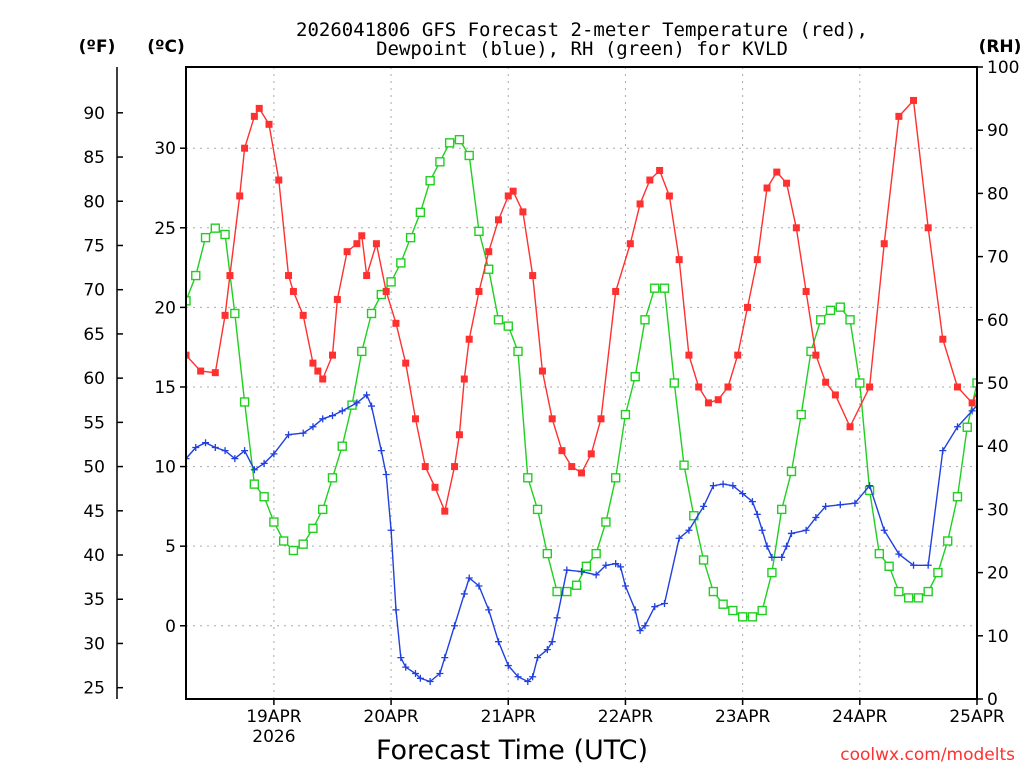  What do you see at coordinates (582, 49) in the screenshot?
I see `chart-title-line-2: Dewpoint (blue), RH (green) for KVLD` at bounding box center [582, 49].